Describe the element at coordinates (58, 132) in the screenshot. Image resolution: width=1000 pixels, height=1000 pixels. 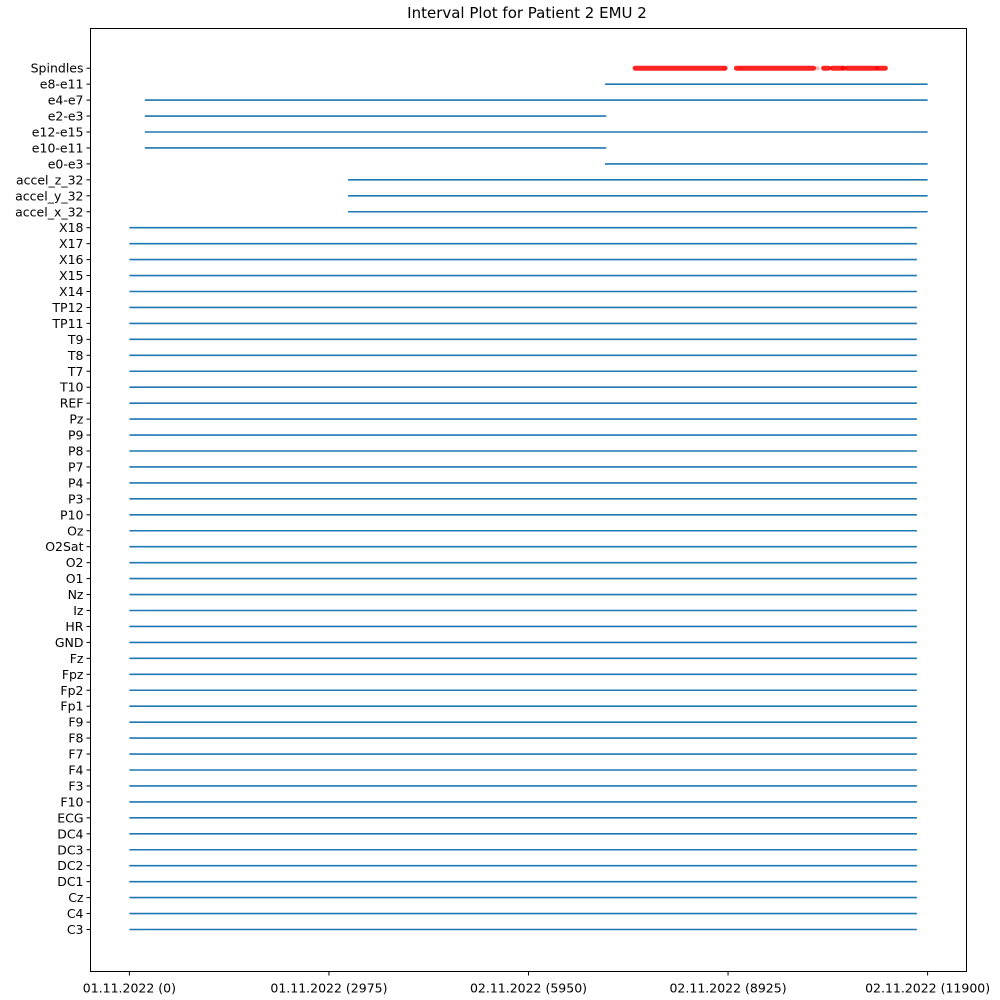
I see `y-tick-label-e12-e15: e12-e15` at that location.